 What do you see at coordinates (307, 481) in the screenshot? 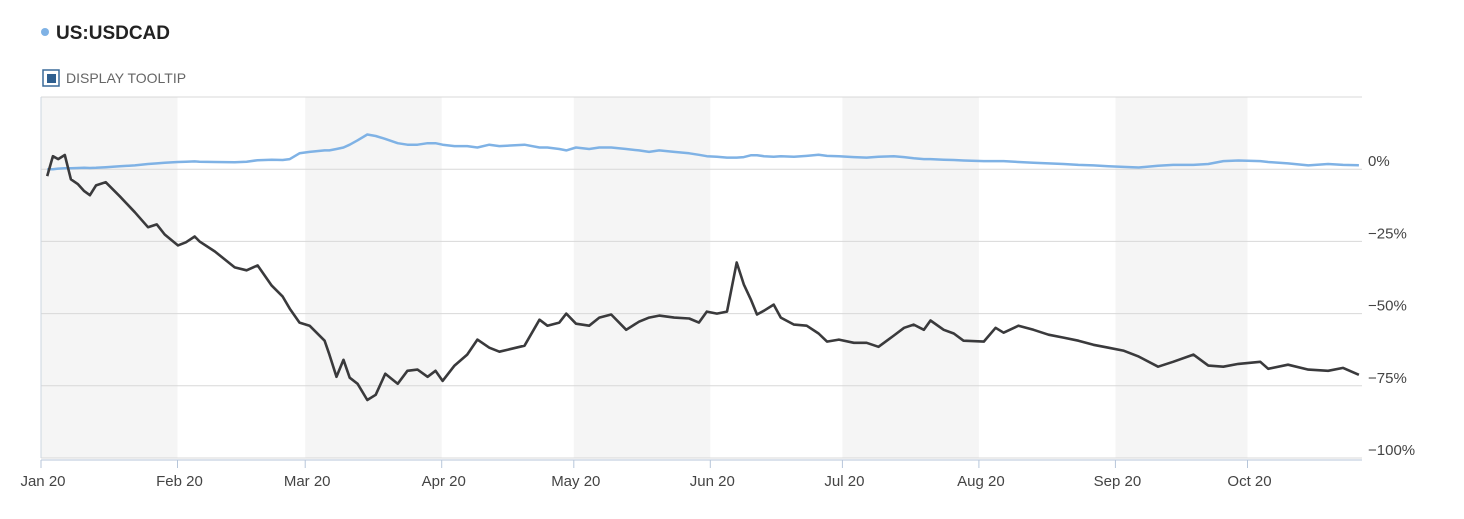
I see `x-tick-label: Mar 20` at bounding box center [307, 481].